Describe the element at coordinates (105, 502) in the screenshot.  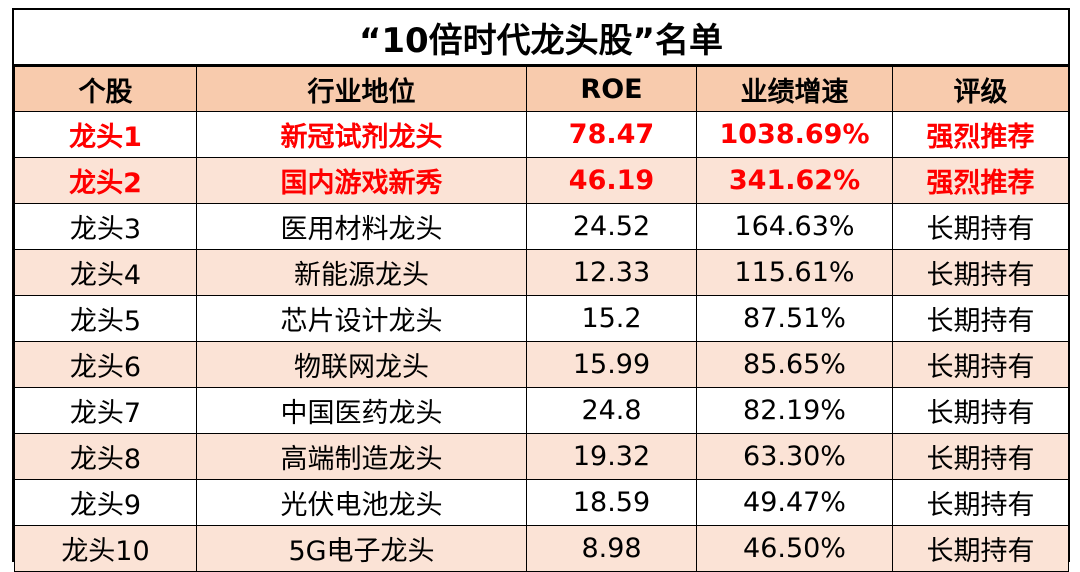
I see `cell-stock: 龙头9` at that location.